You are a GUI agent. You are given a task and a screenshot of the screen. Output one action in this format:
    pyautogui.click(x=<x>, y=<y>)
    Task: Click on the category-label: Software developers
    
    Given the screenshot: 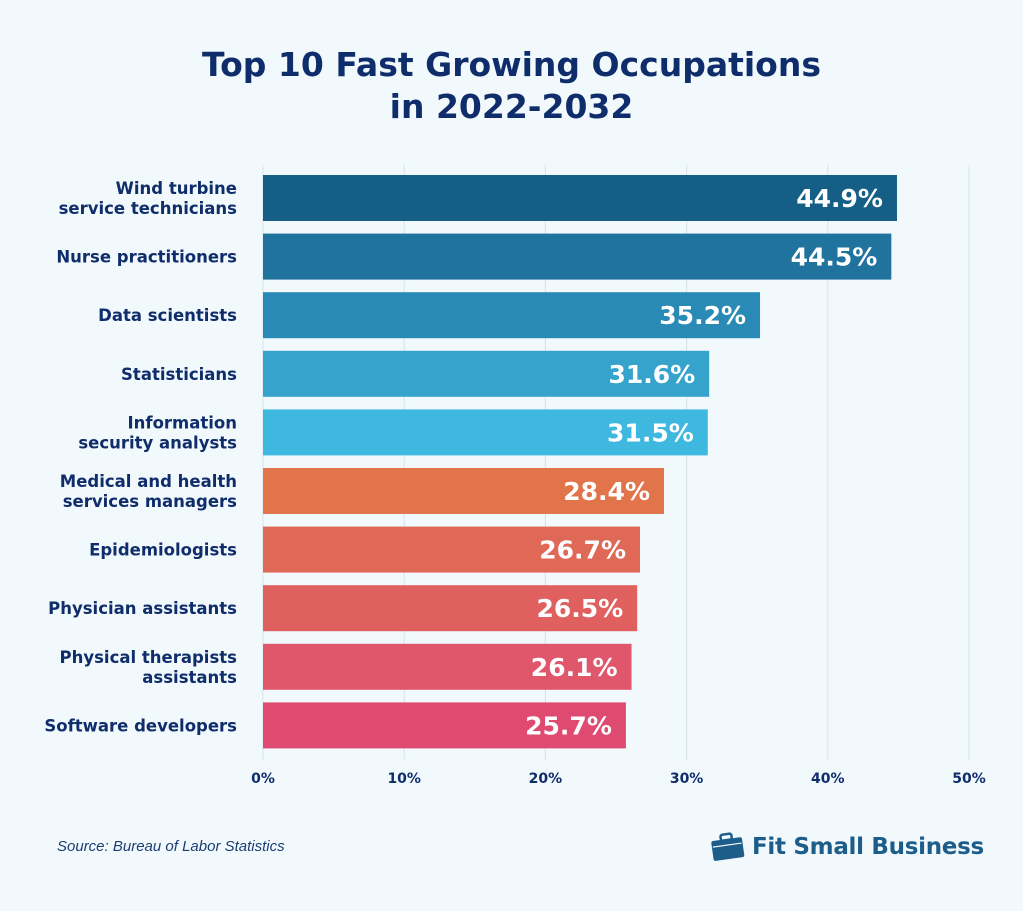 What is the action you would take?
    pyautogui.click(x=140, y=725)
    